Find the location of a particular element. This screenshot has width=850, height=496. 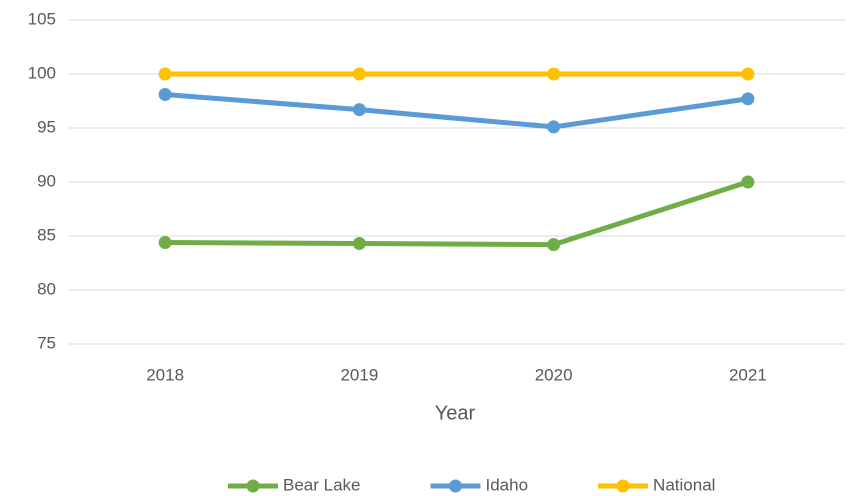

y-tick-label: 80 is located at coordinates (46, 288).